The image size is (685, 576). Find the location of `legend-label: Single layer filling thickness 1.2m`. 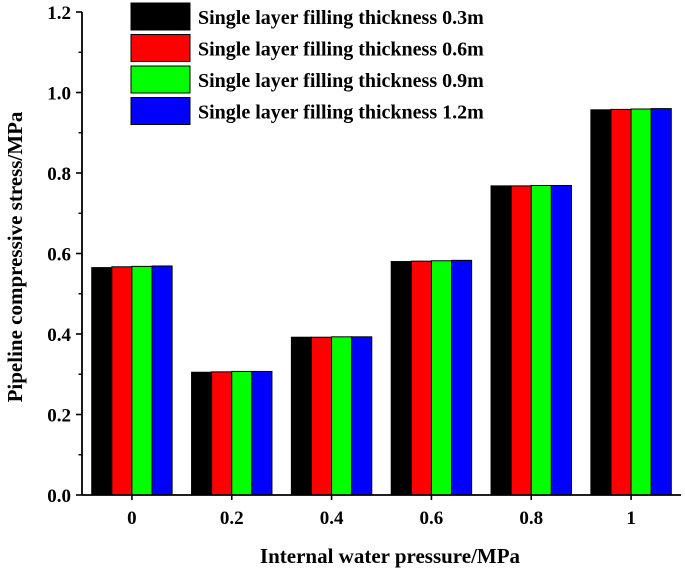

legend-label: Single layer filling thickness 1.2m is located at coordinates (341, 113).